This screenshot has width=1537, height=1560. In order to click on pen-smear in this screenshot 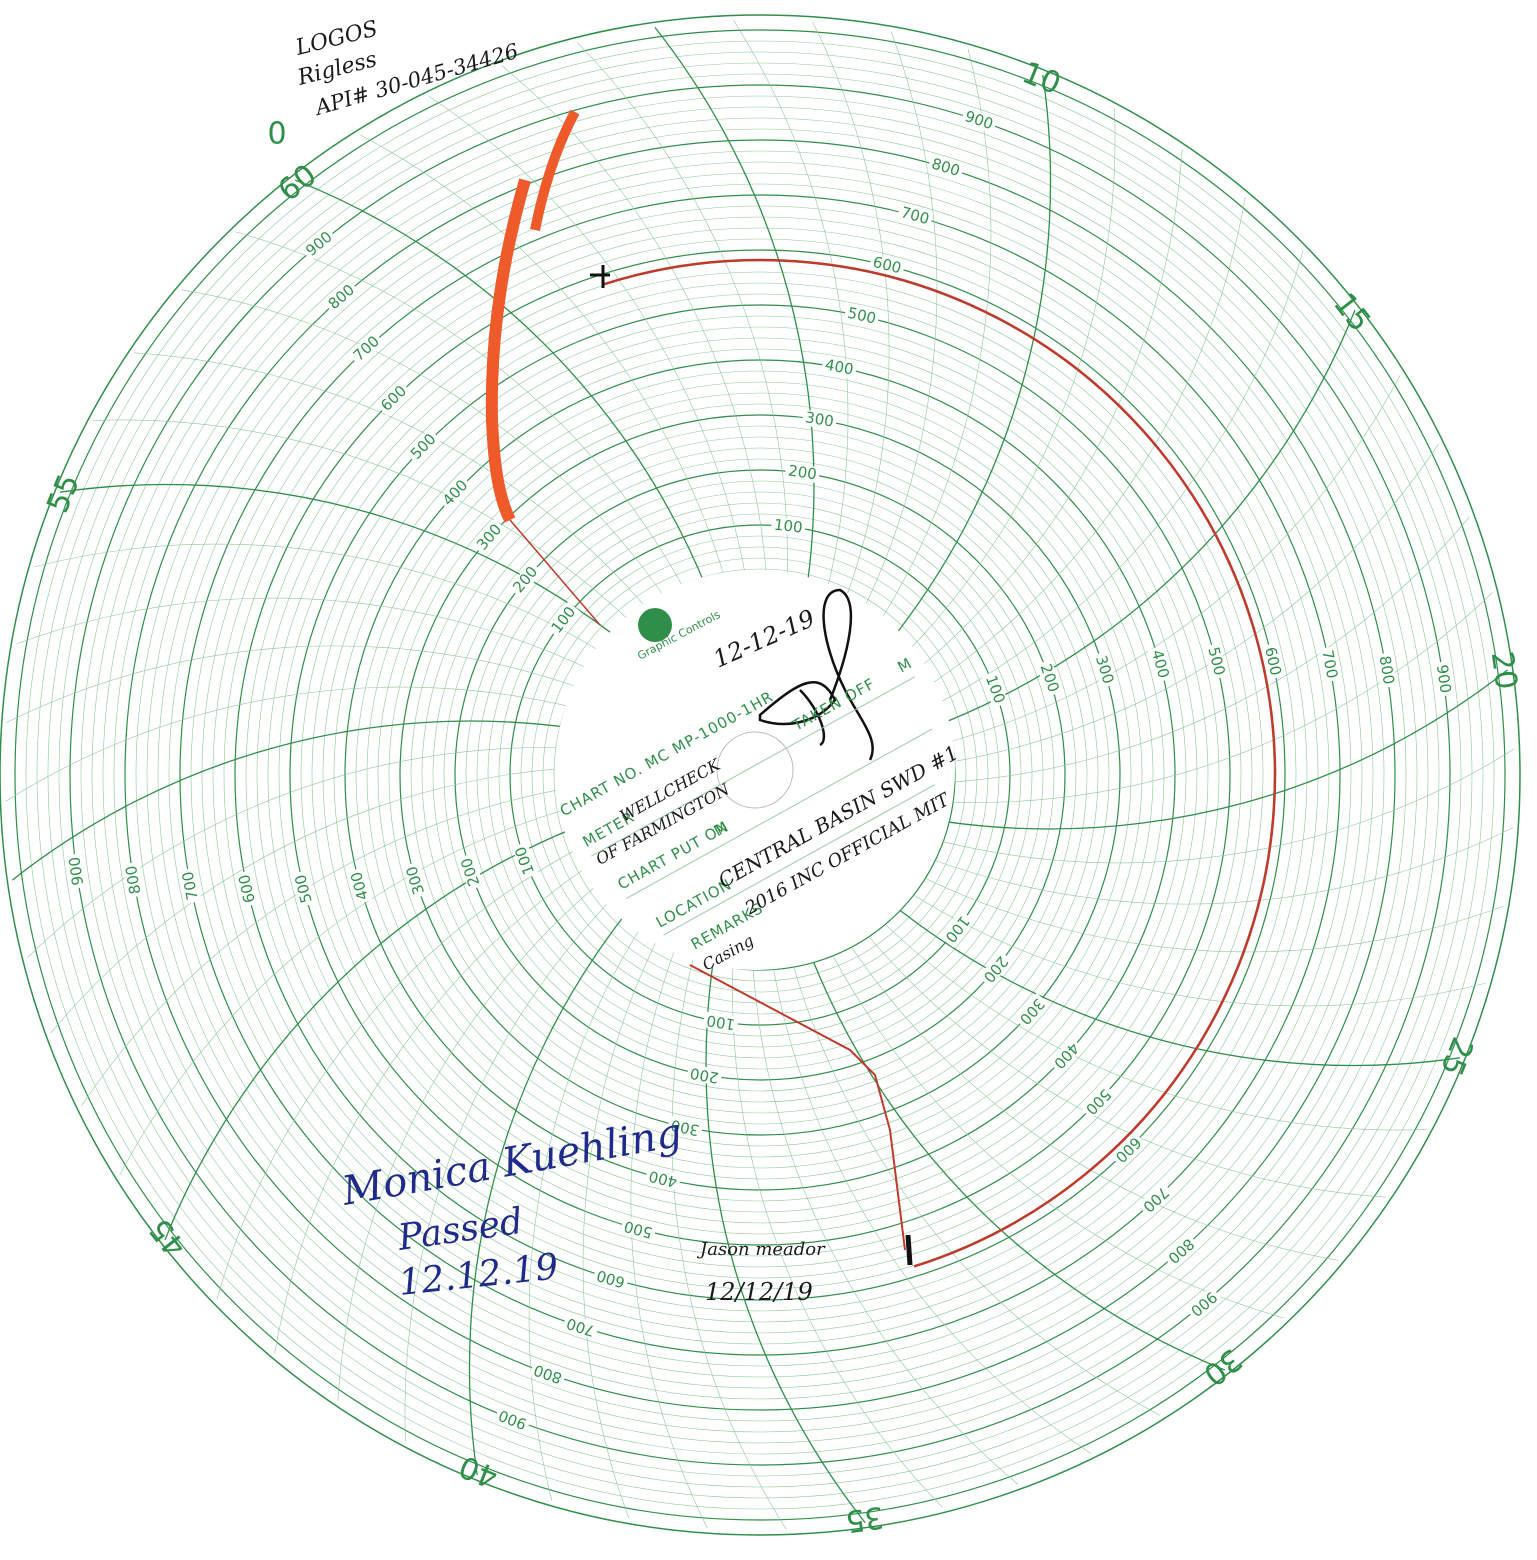, I will do `click(555, 170)`.